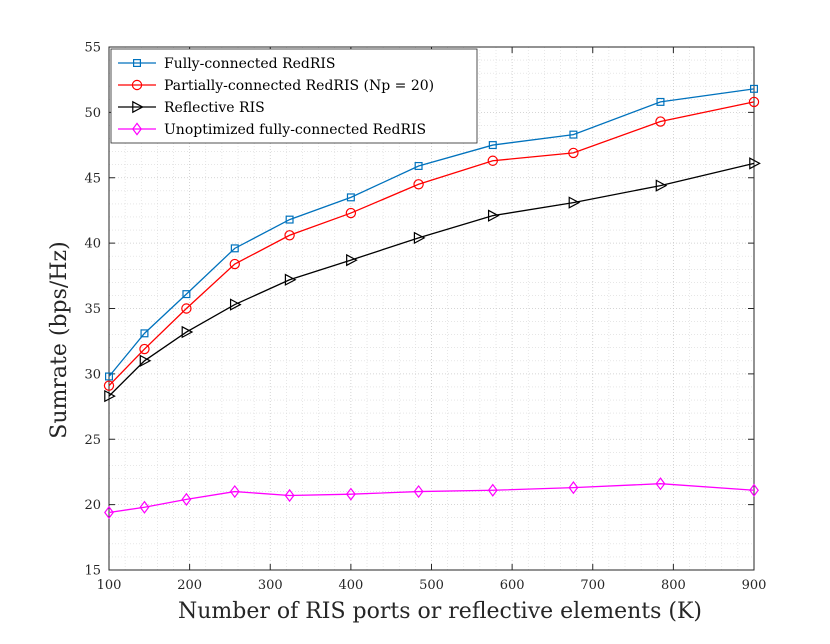 This screenshot has height=644, width=830. Describe the element at coordinates (592, 585) in the screenshot. I see `x-tick-label: 700` at that location.